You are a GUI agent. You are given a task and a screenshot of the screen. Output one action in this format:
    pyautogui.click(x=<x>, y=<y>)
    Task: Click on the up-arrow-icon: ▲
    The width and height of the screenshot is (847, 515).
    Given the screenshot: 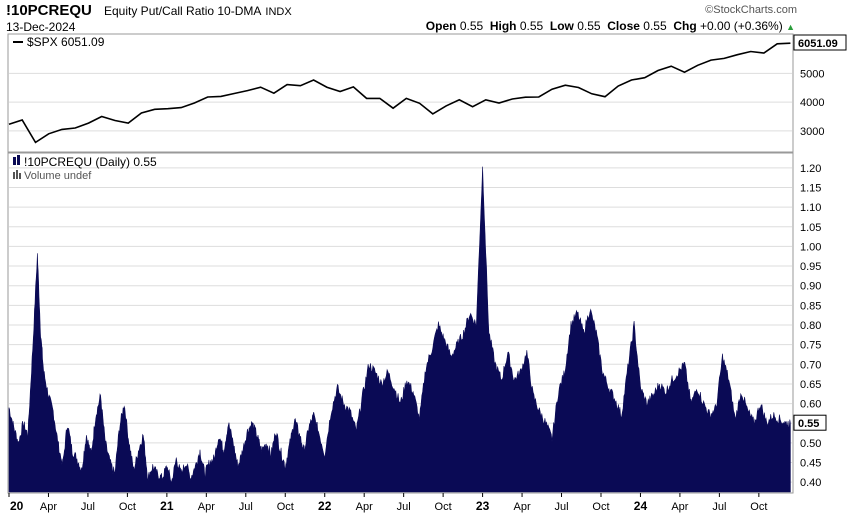 What is the action you would take?
    pyautogui.click(x=790, y=27)
    